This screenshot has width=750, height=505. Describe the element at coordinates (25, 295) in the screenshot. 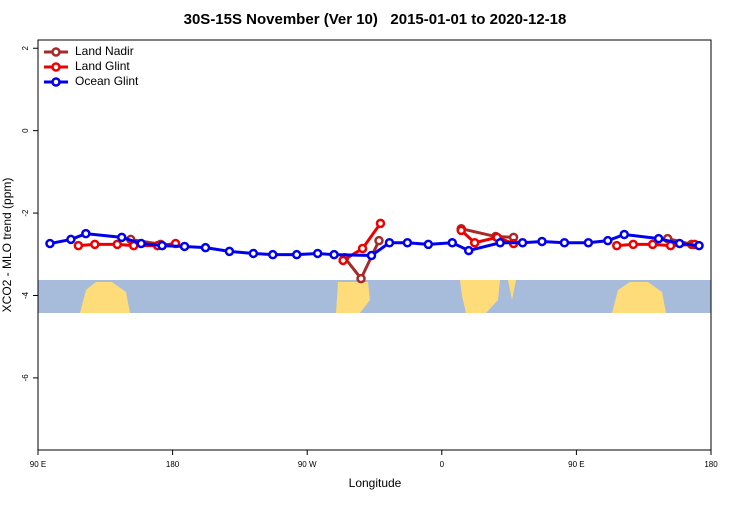

I see `y-tick-label: -4` at that location.